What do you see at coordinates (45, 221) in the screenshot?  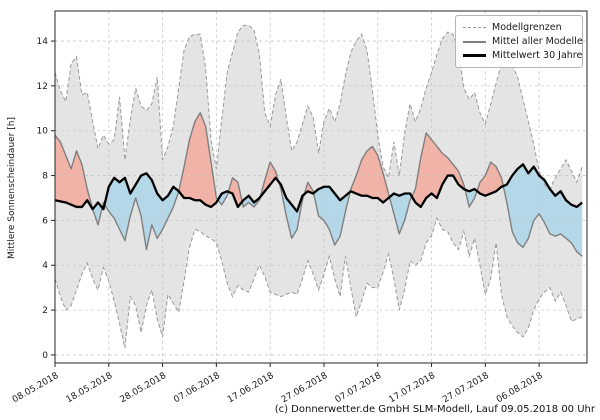 I see `y-tick-label: 6` at bounding box center [45, 221].